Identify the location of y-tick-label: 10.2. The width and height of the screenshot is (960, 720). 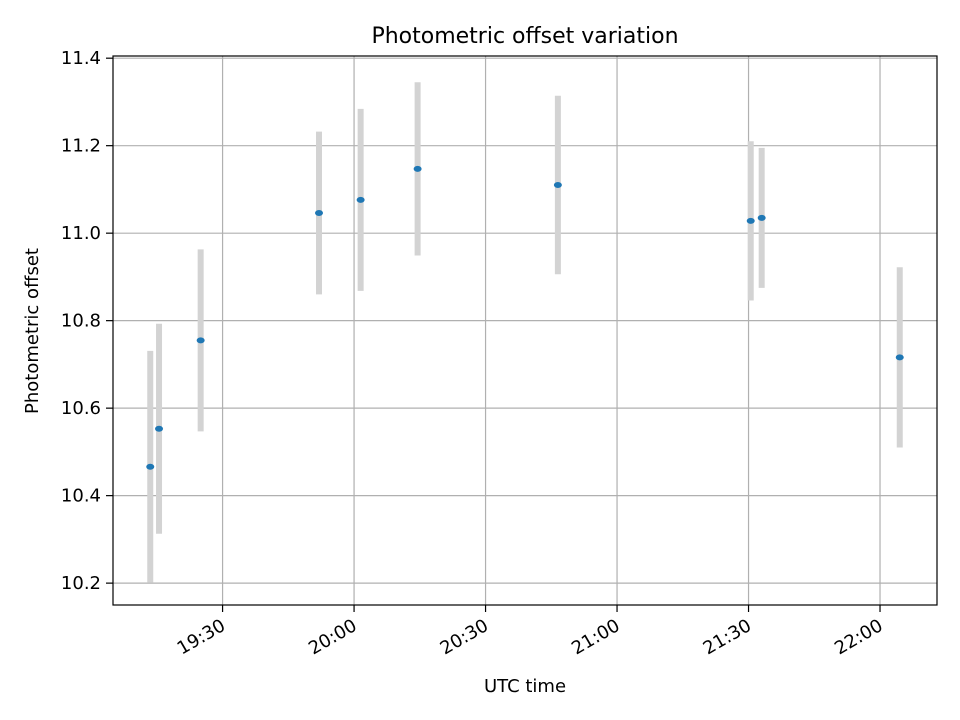
(81, 583).